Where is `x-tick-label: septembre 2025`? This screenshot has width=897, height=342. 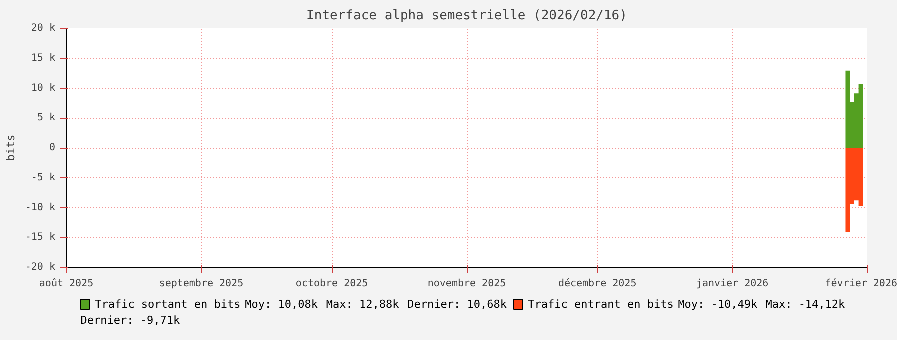 x-tick-label: septembre 2025 is located at coordinates (201, 284).